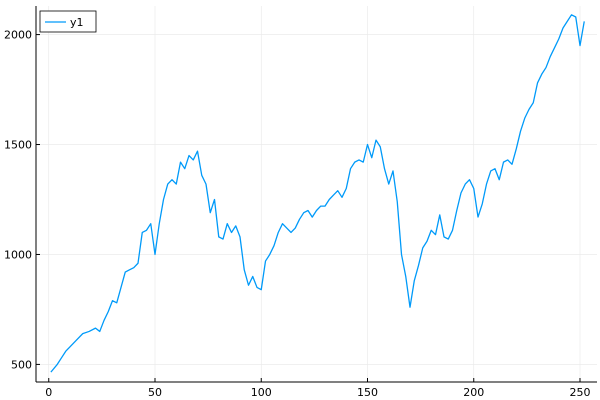  Describe the element at coordinates (18, 35) in the screenshot. I see `y-tick-label-3: 2000` at that location.